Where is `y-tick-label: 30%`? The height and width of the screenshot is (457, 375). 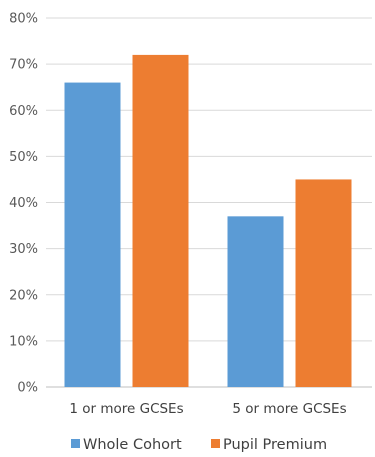 y-tick-label: 30% is located at coordinates (23, 249).